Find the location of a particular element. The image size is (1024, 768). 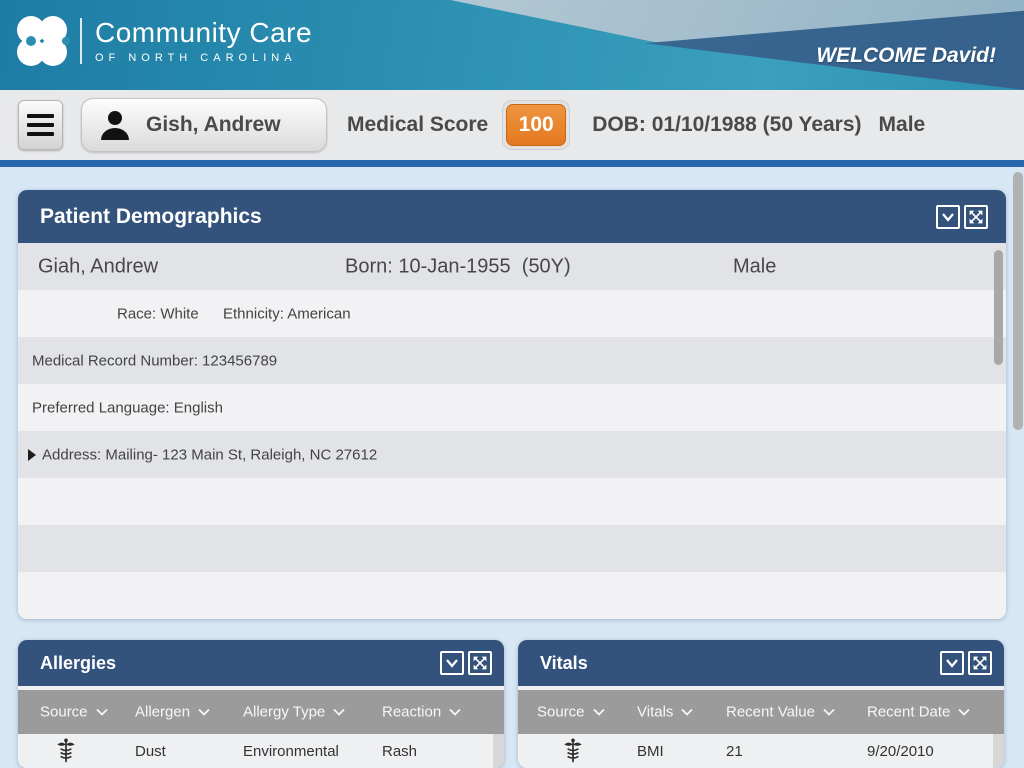

cell-allergy-type: Environmental is located at coordinates (291, 751).